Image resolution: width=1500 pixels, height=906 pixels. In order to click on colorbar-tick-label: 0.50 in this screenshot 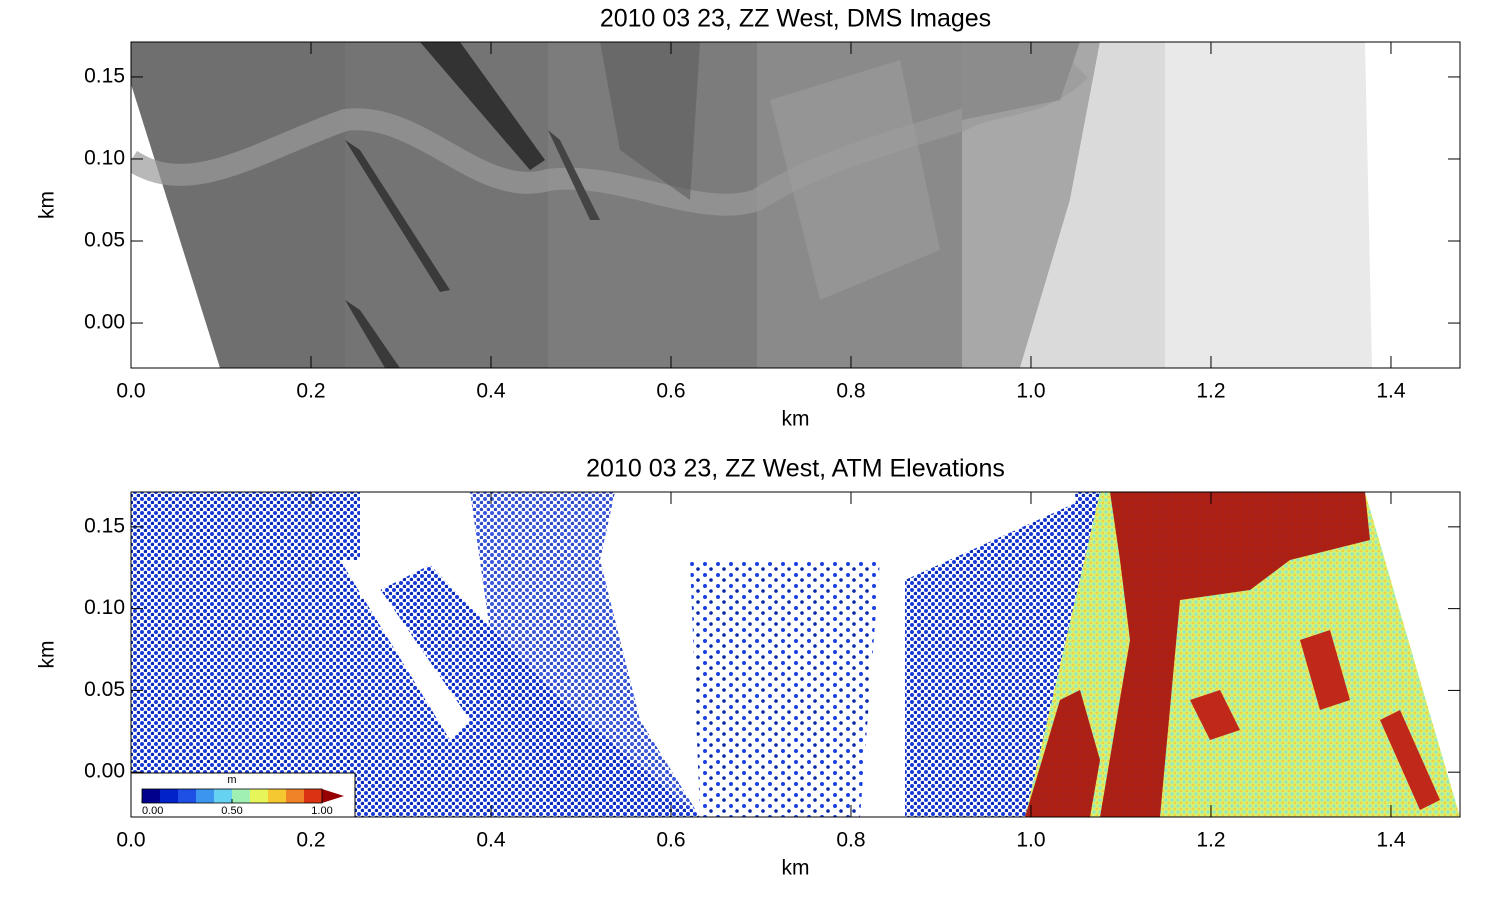, I will do `click(231, 811)`.